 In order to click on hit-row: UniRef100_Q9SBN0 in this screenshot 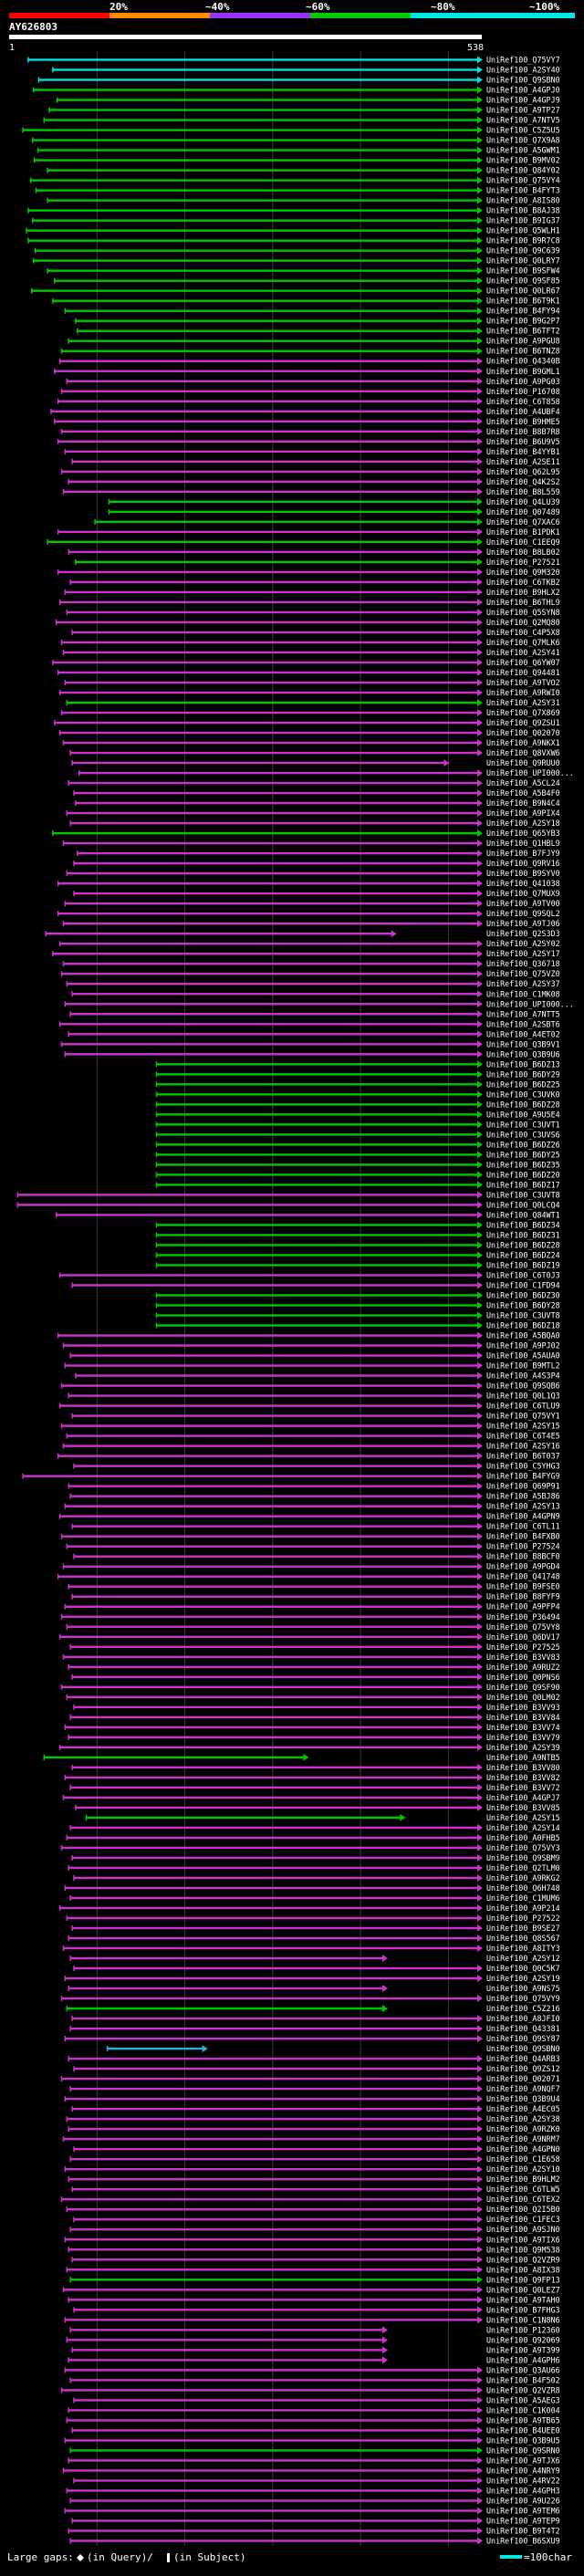, I will do `click(298, 80)`.